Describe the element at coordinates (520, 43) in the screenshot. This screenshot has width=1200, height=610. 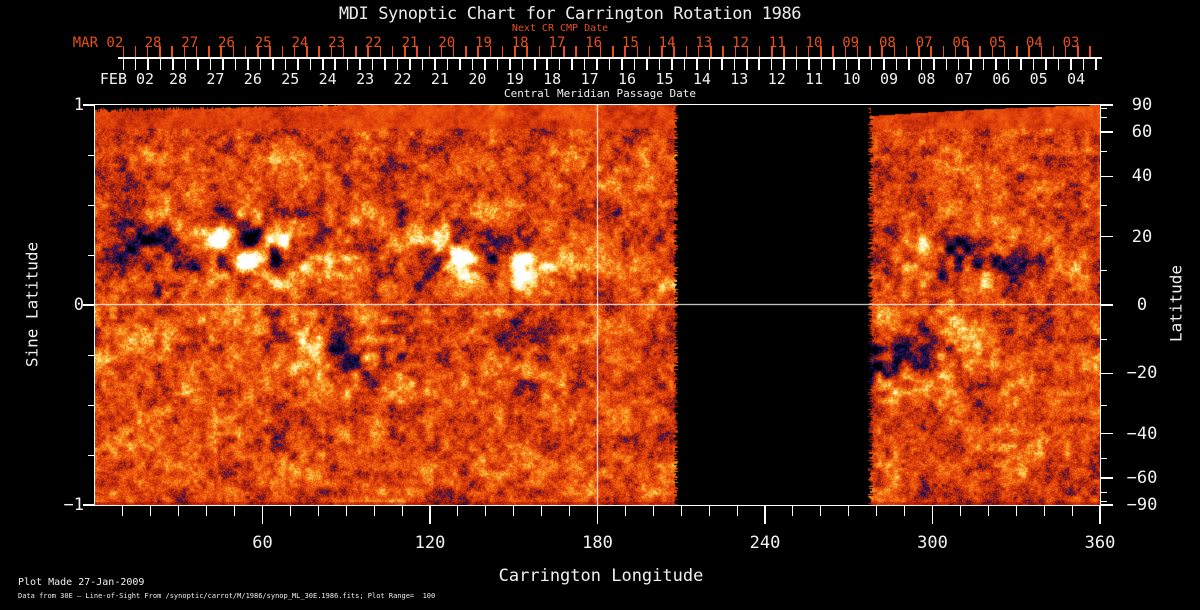
I see `next-cr-date-label: 18` at that location.